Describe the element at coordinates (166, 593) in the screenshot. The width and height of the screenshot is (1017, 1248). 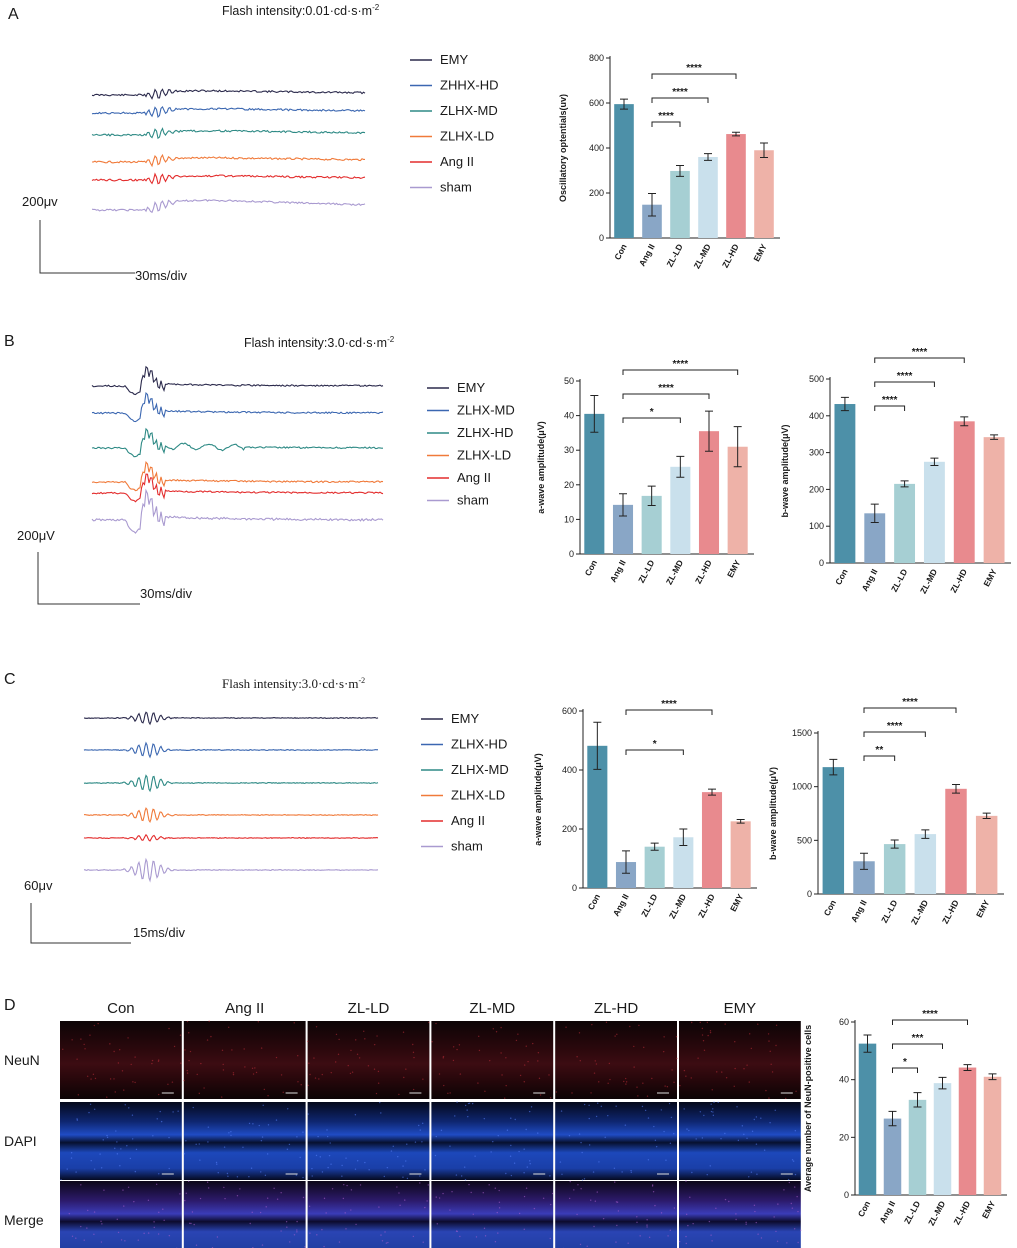
I see `scale-time-b: 30ms/div` at that location.